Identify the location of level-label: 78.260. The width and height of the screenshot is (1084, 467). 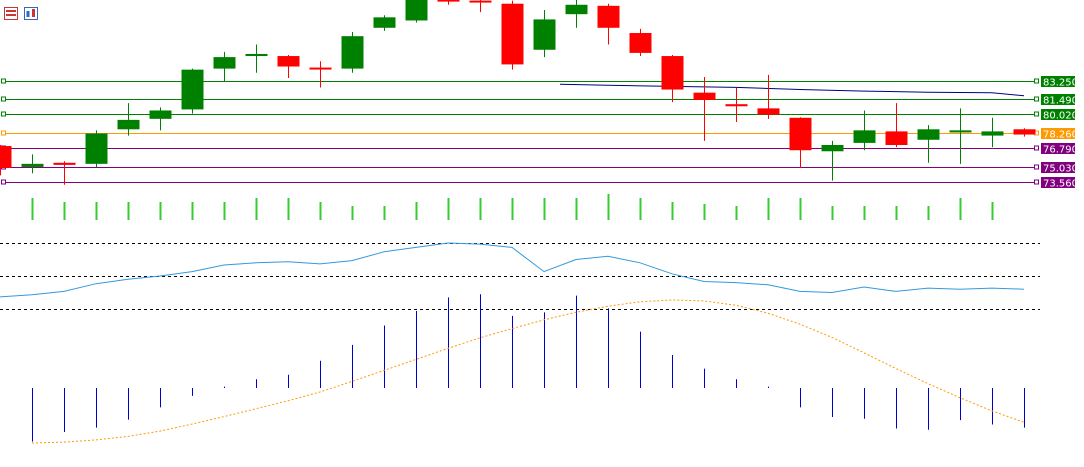
(1060, 135).